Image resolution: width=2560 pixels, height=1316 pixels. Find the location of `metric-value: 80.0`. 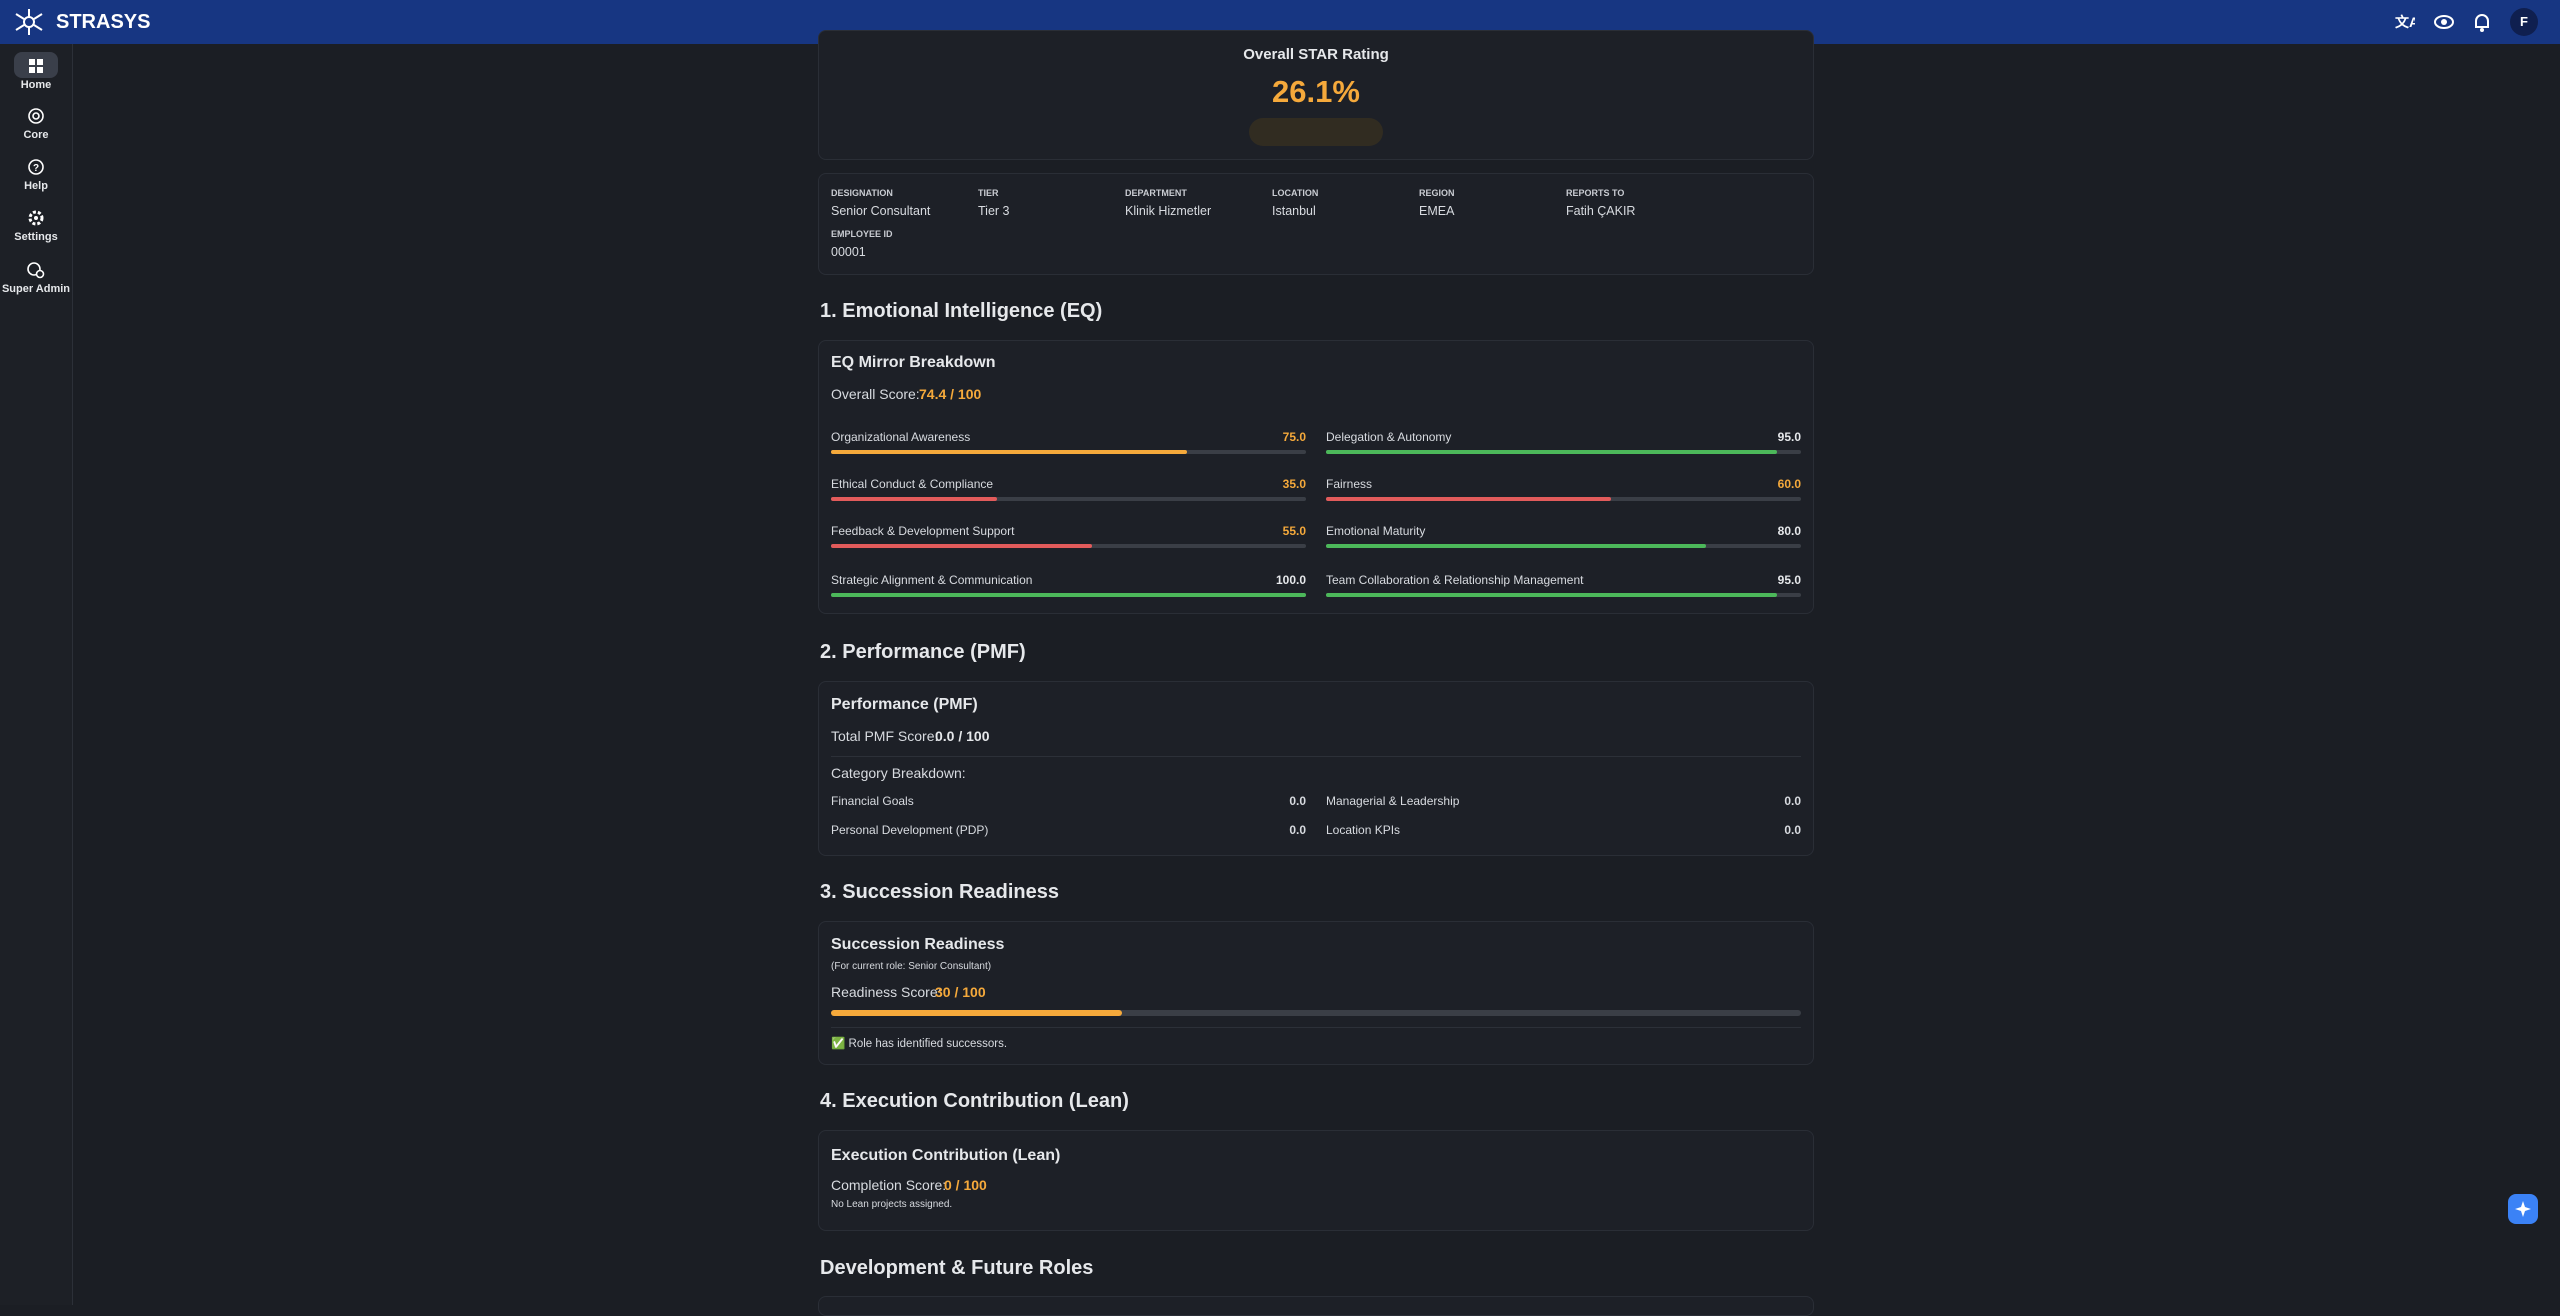

metric-value: 80.0 is located at coordinates (1789, 531).